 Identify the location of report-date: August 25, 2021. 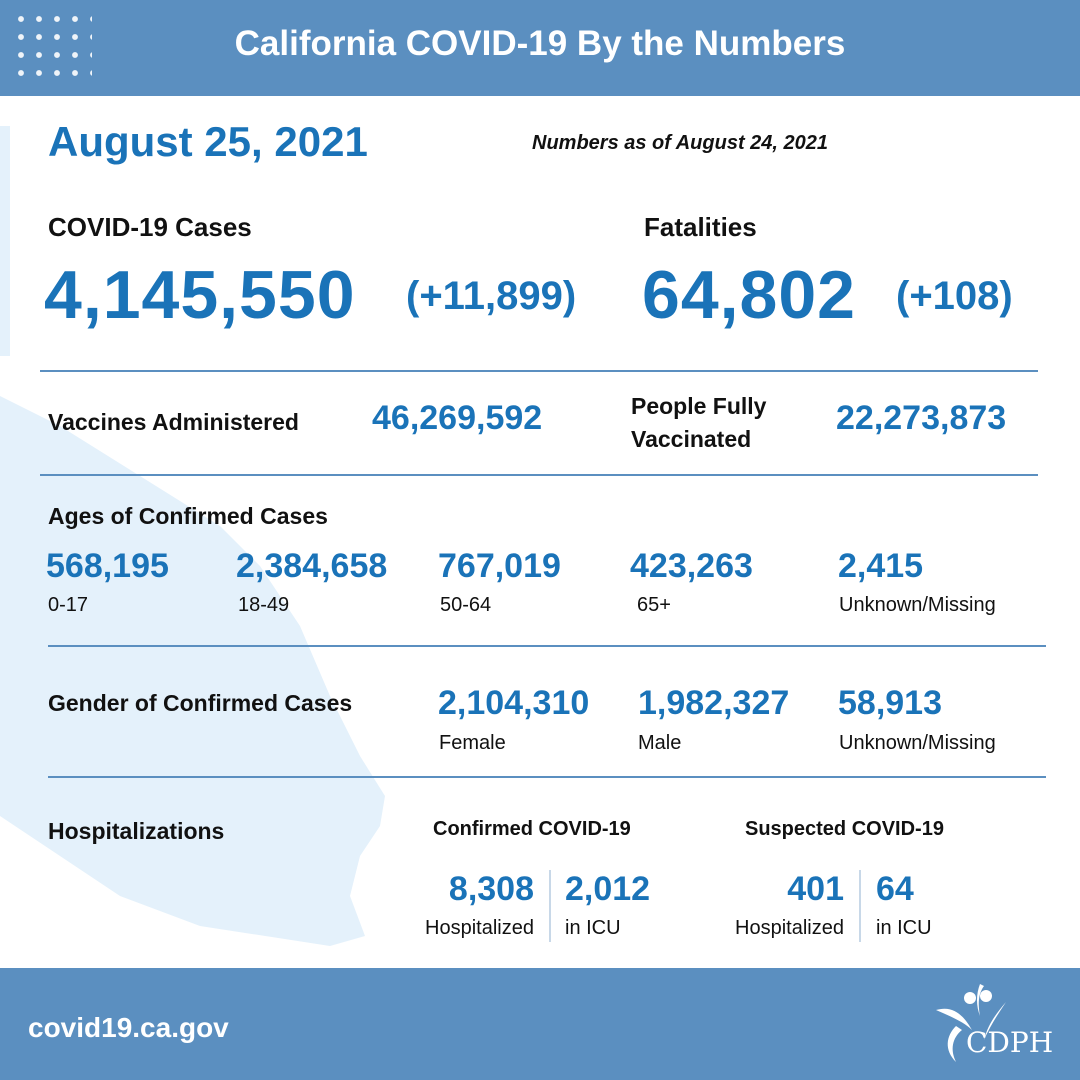
(208, 141).